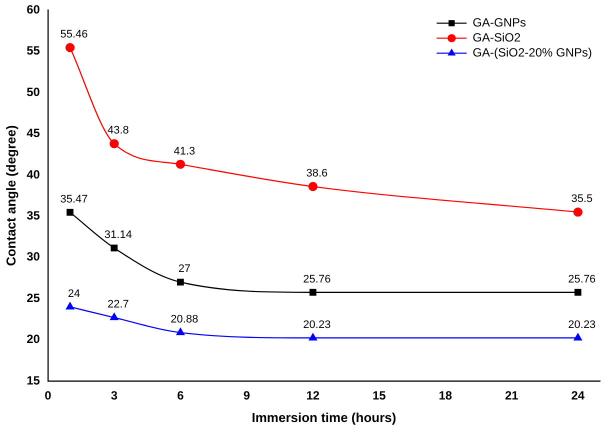  I want to click on y-tick-label: 20, so click(33, 339).